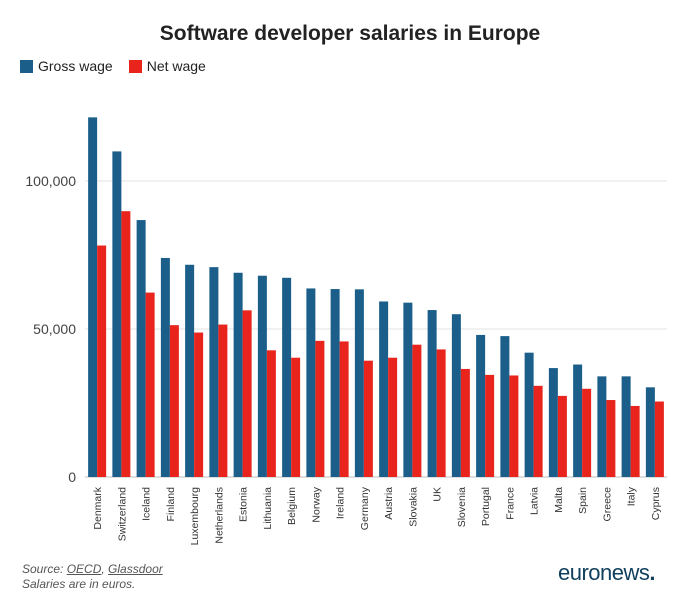 The image size is (700, 603). Describe the element at coordinates (583, 500) in the screenshot. I see `x-tick-label: Spain` at that location.